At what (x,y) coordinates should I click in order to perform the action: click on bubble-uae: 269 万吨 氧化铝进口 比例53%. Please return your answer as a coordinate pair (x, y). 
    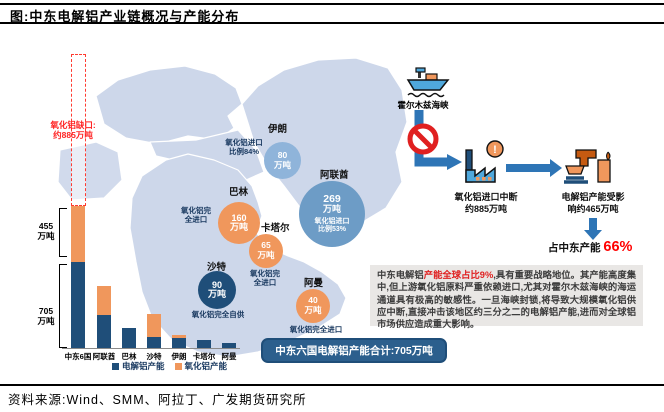
    Looking at the image, I should click on (332, 214).